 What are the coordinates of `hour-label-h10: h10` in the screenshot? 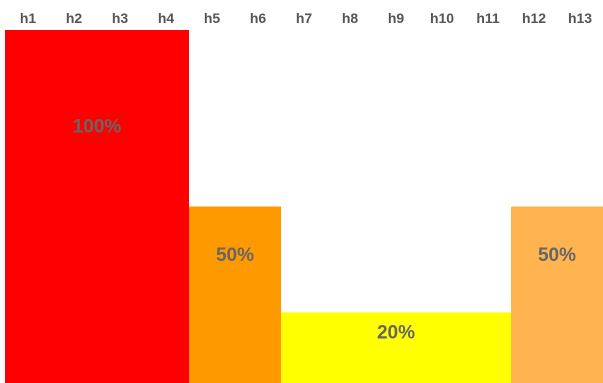 It's located at (442, 18).